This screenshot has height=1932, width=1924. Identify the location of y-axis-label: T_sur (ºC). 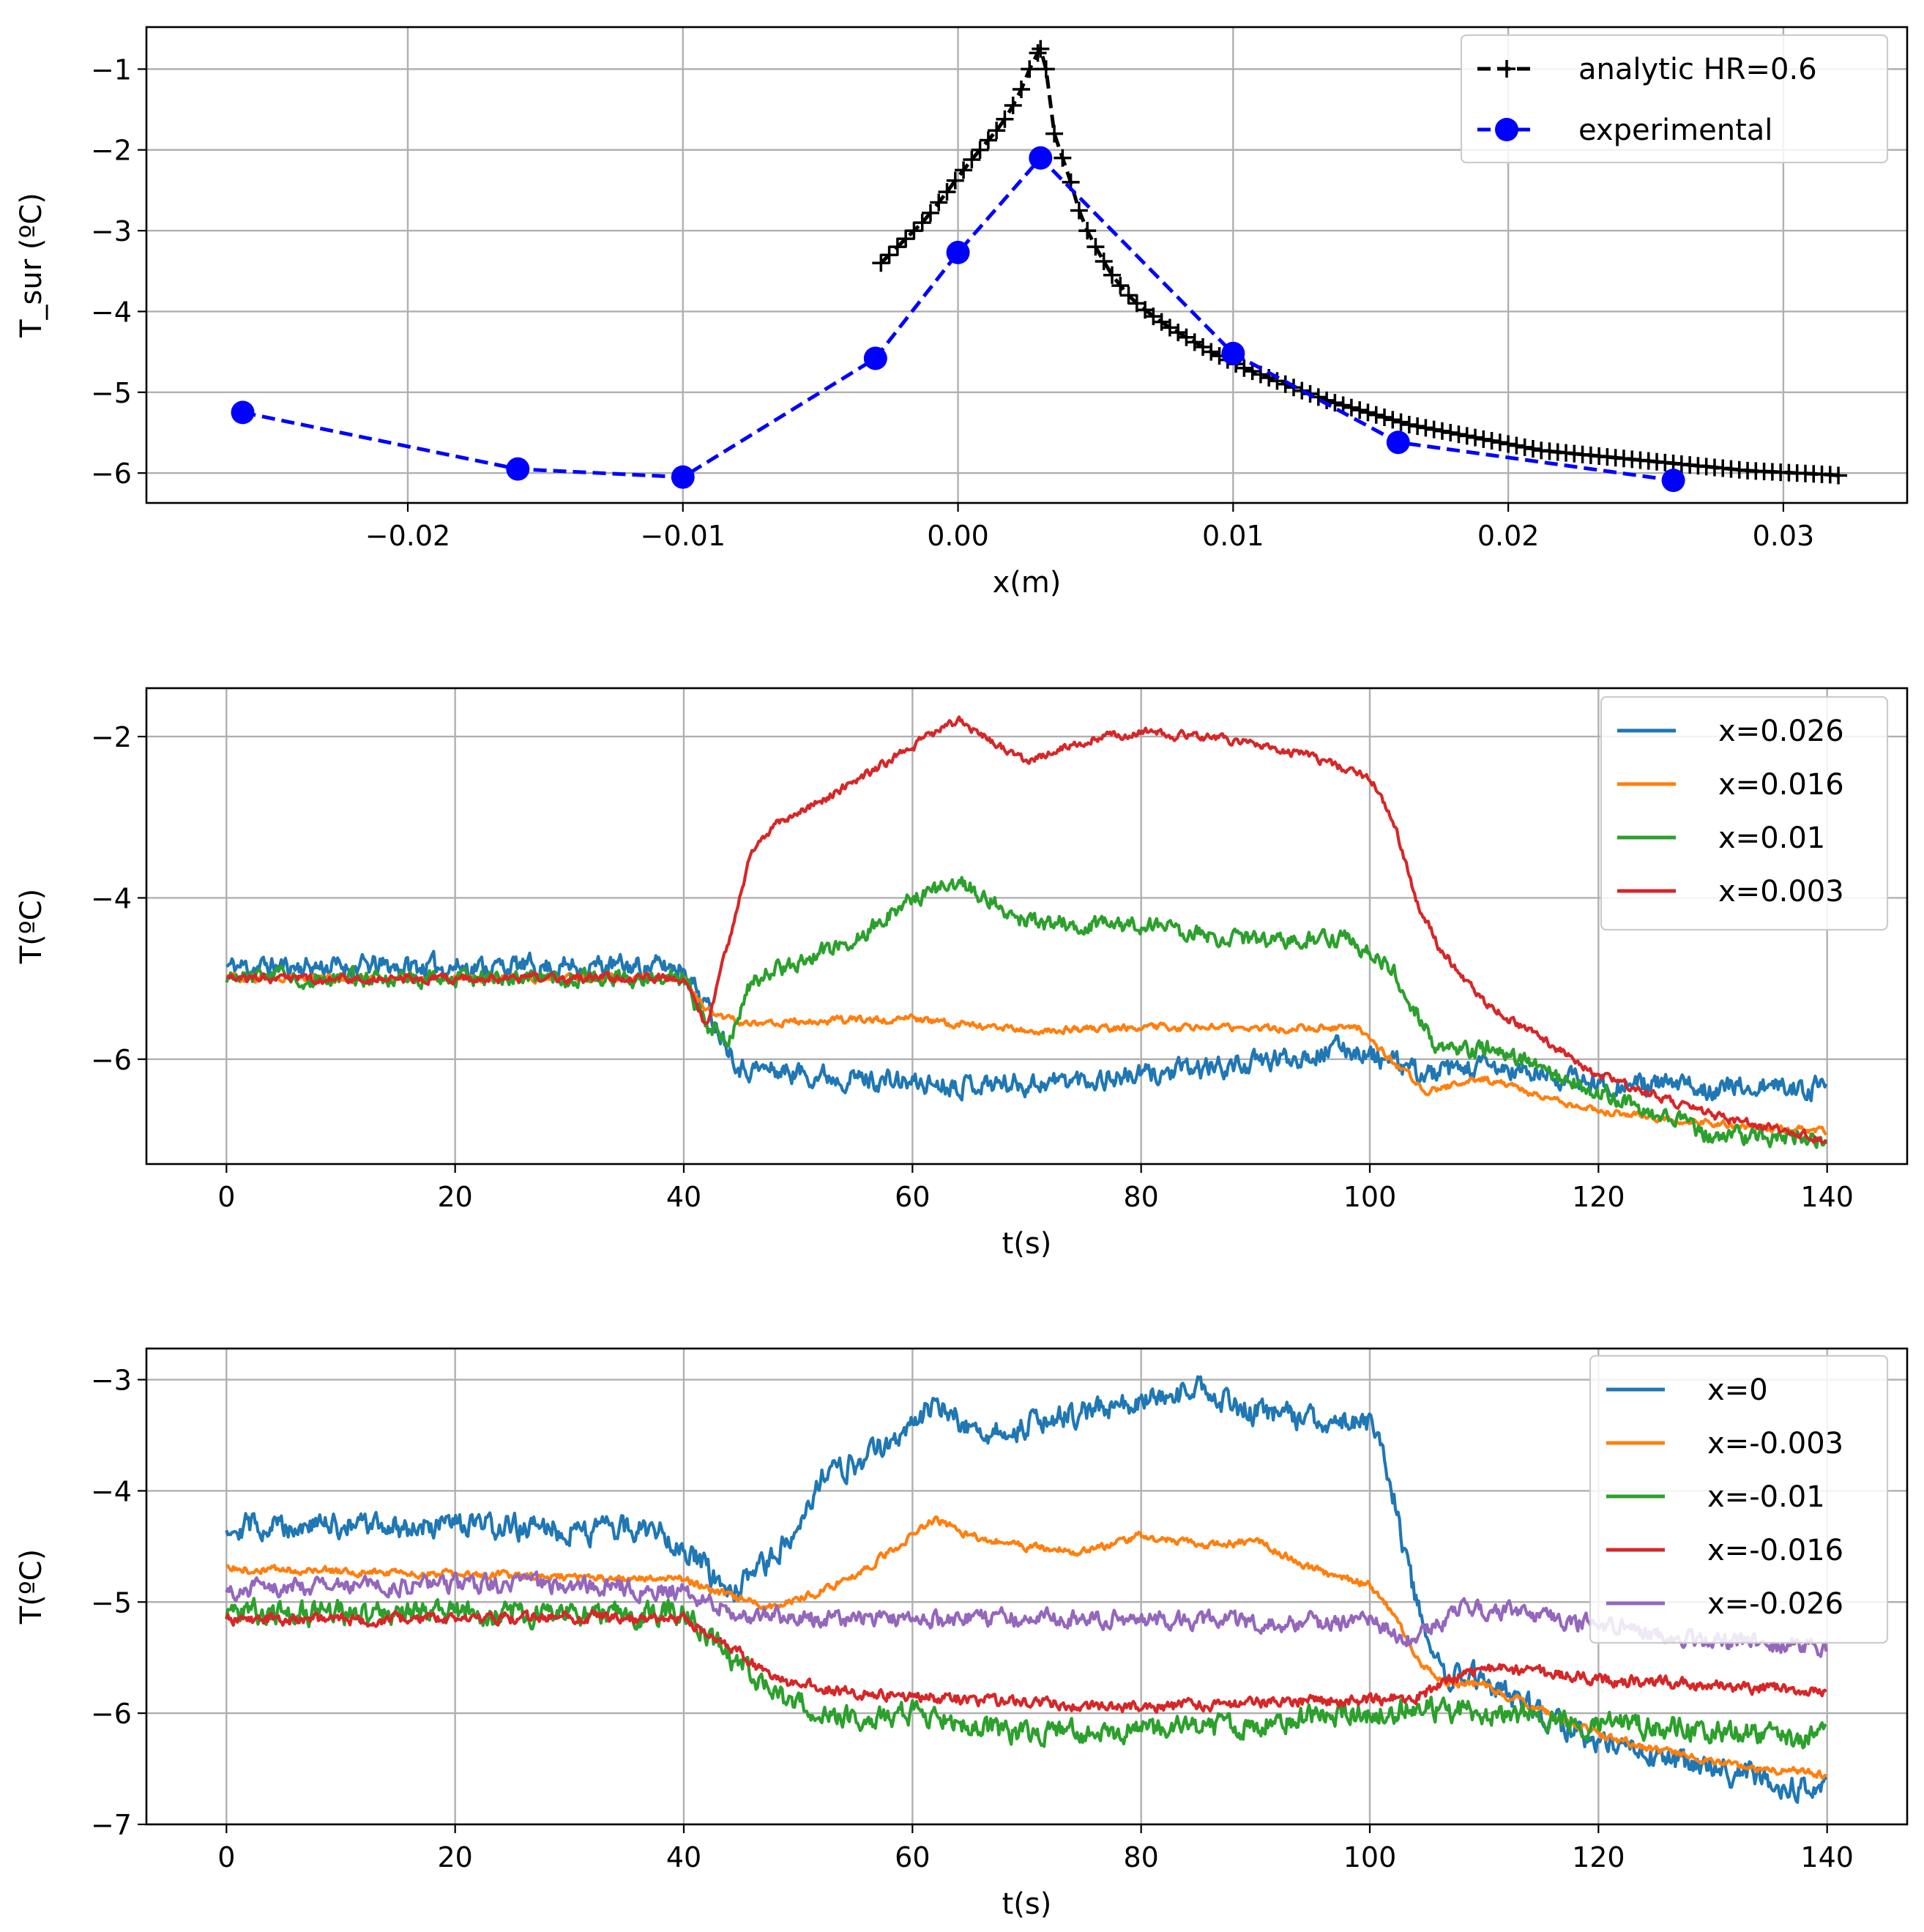
(31, 265).